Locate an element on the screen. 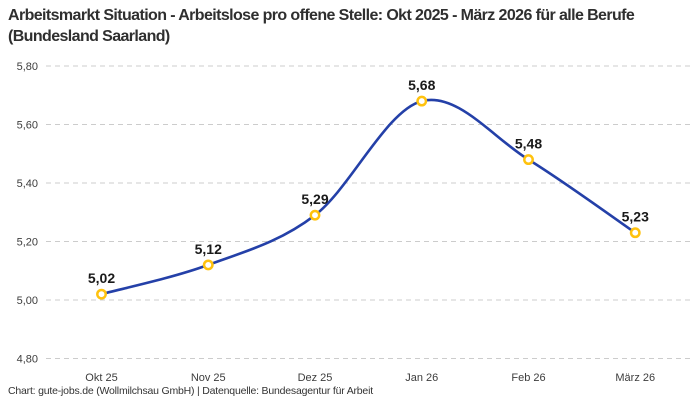  y-axis-tick-label: 5,40 is located at coordinates (27, 184).